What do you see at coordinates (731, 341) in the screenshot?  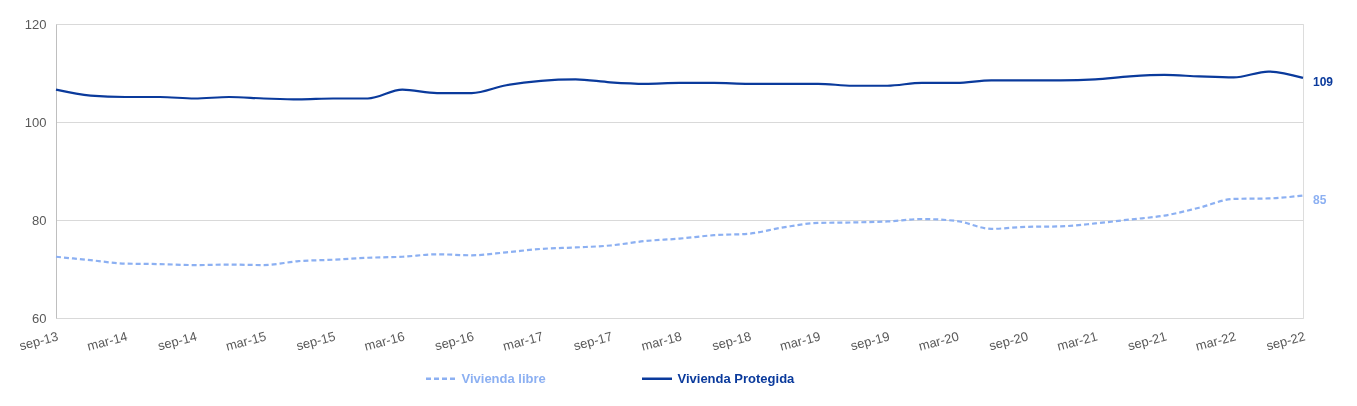 I see `x-tick-label: sep-18` at bounding box center [731, 341].